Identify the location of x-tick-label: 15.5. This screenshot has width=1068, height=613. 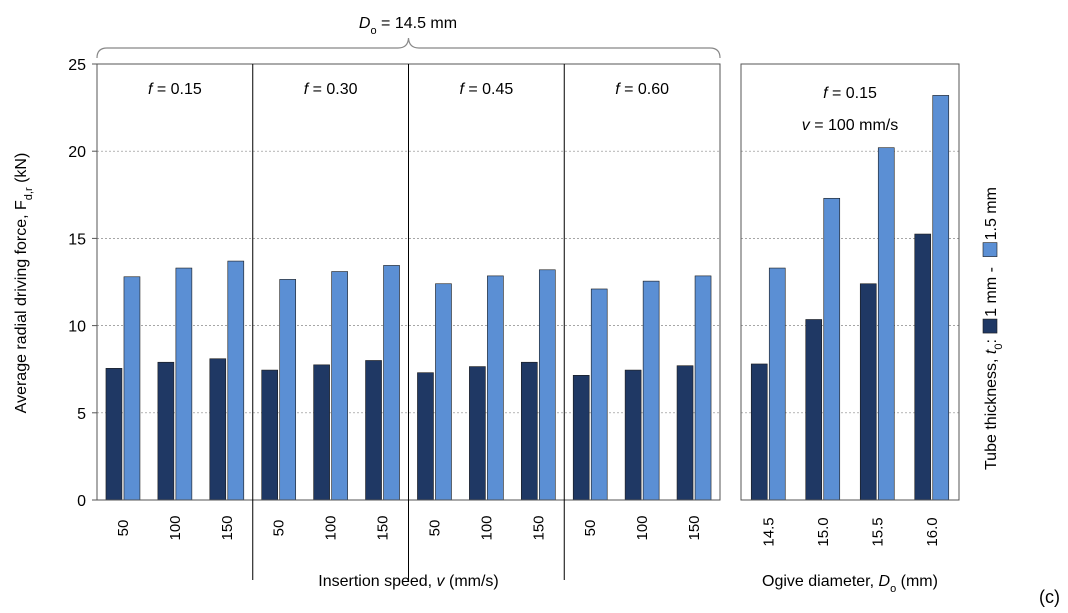
(877, 531).